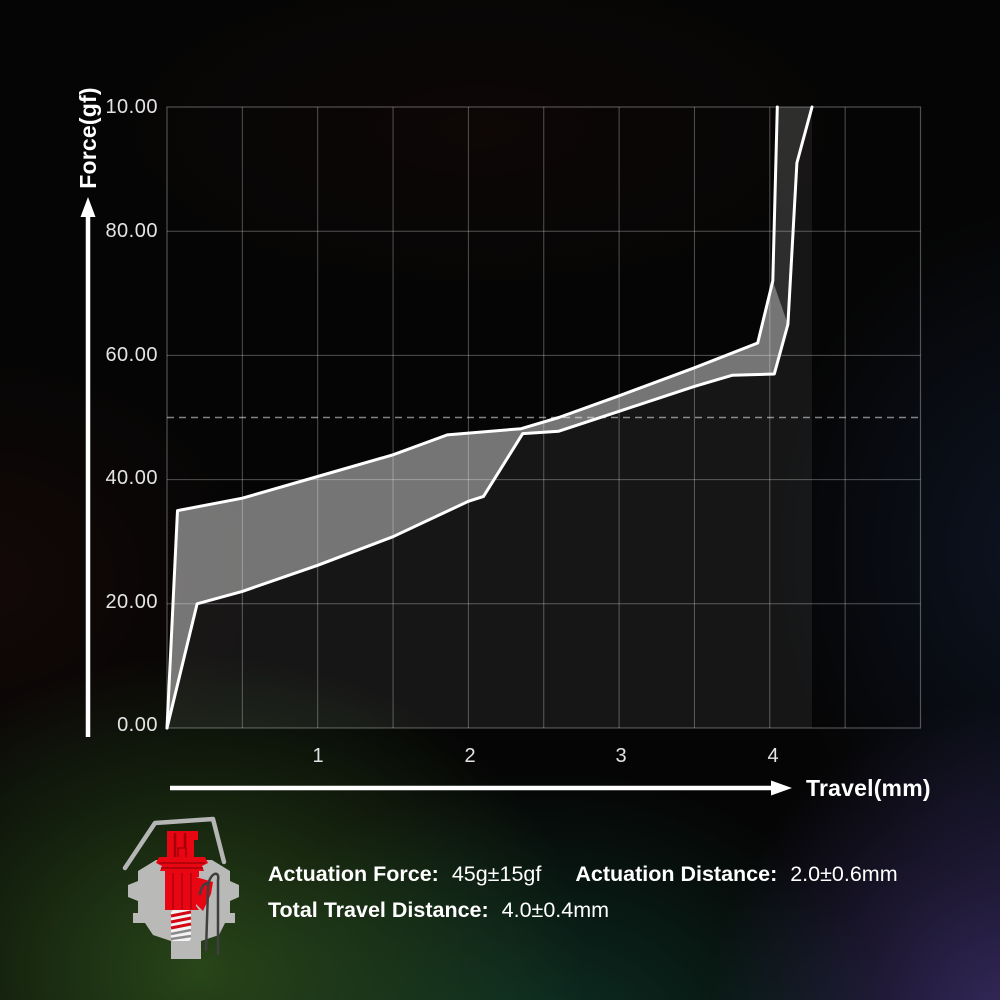  I want to click on actuation-force-value: 45g±15gf, so click(496, 874).